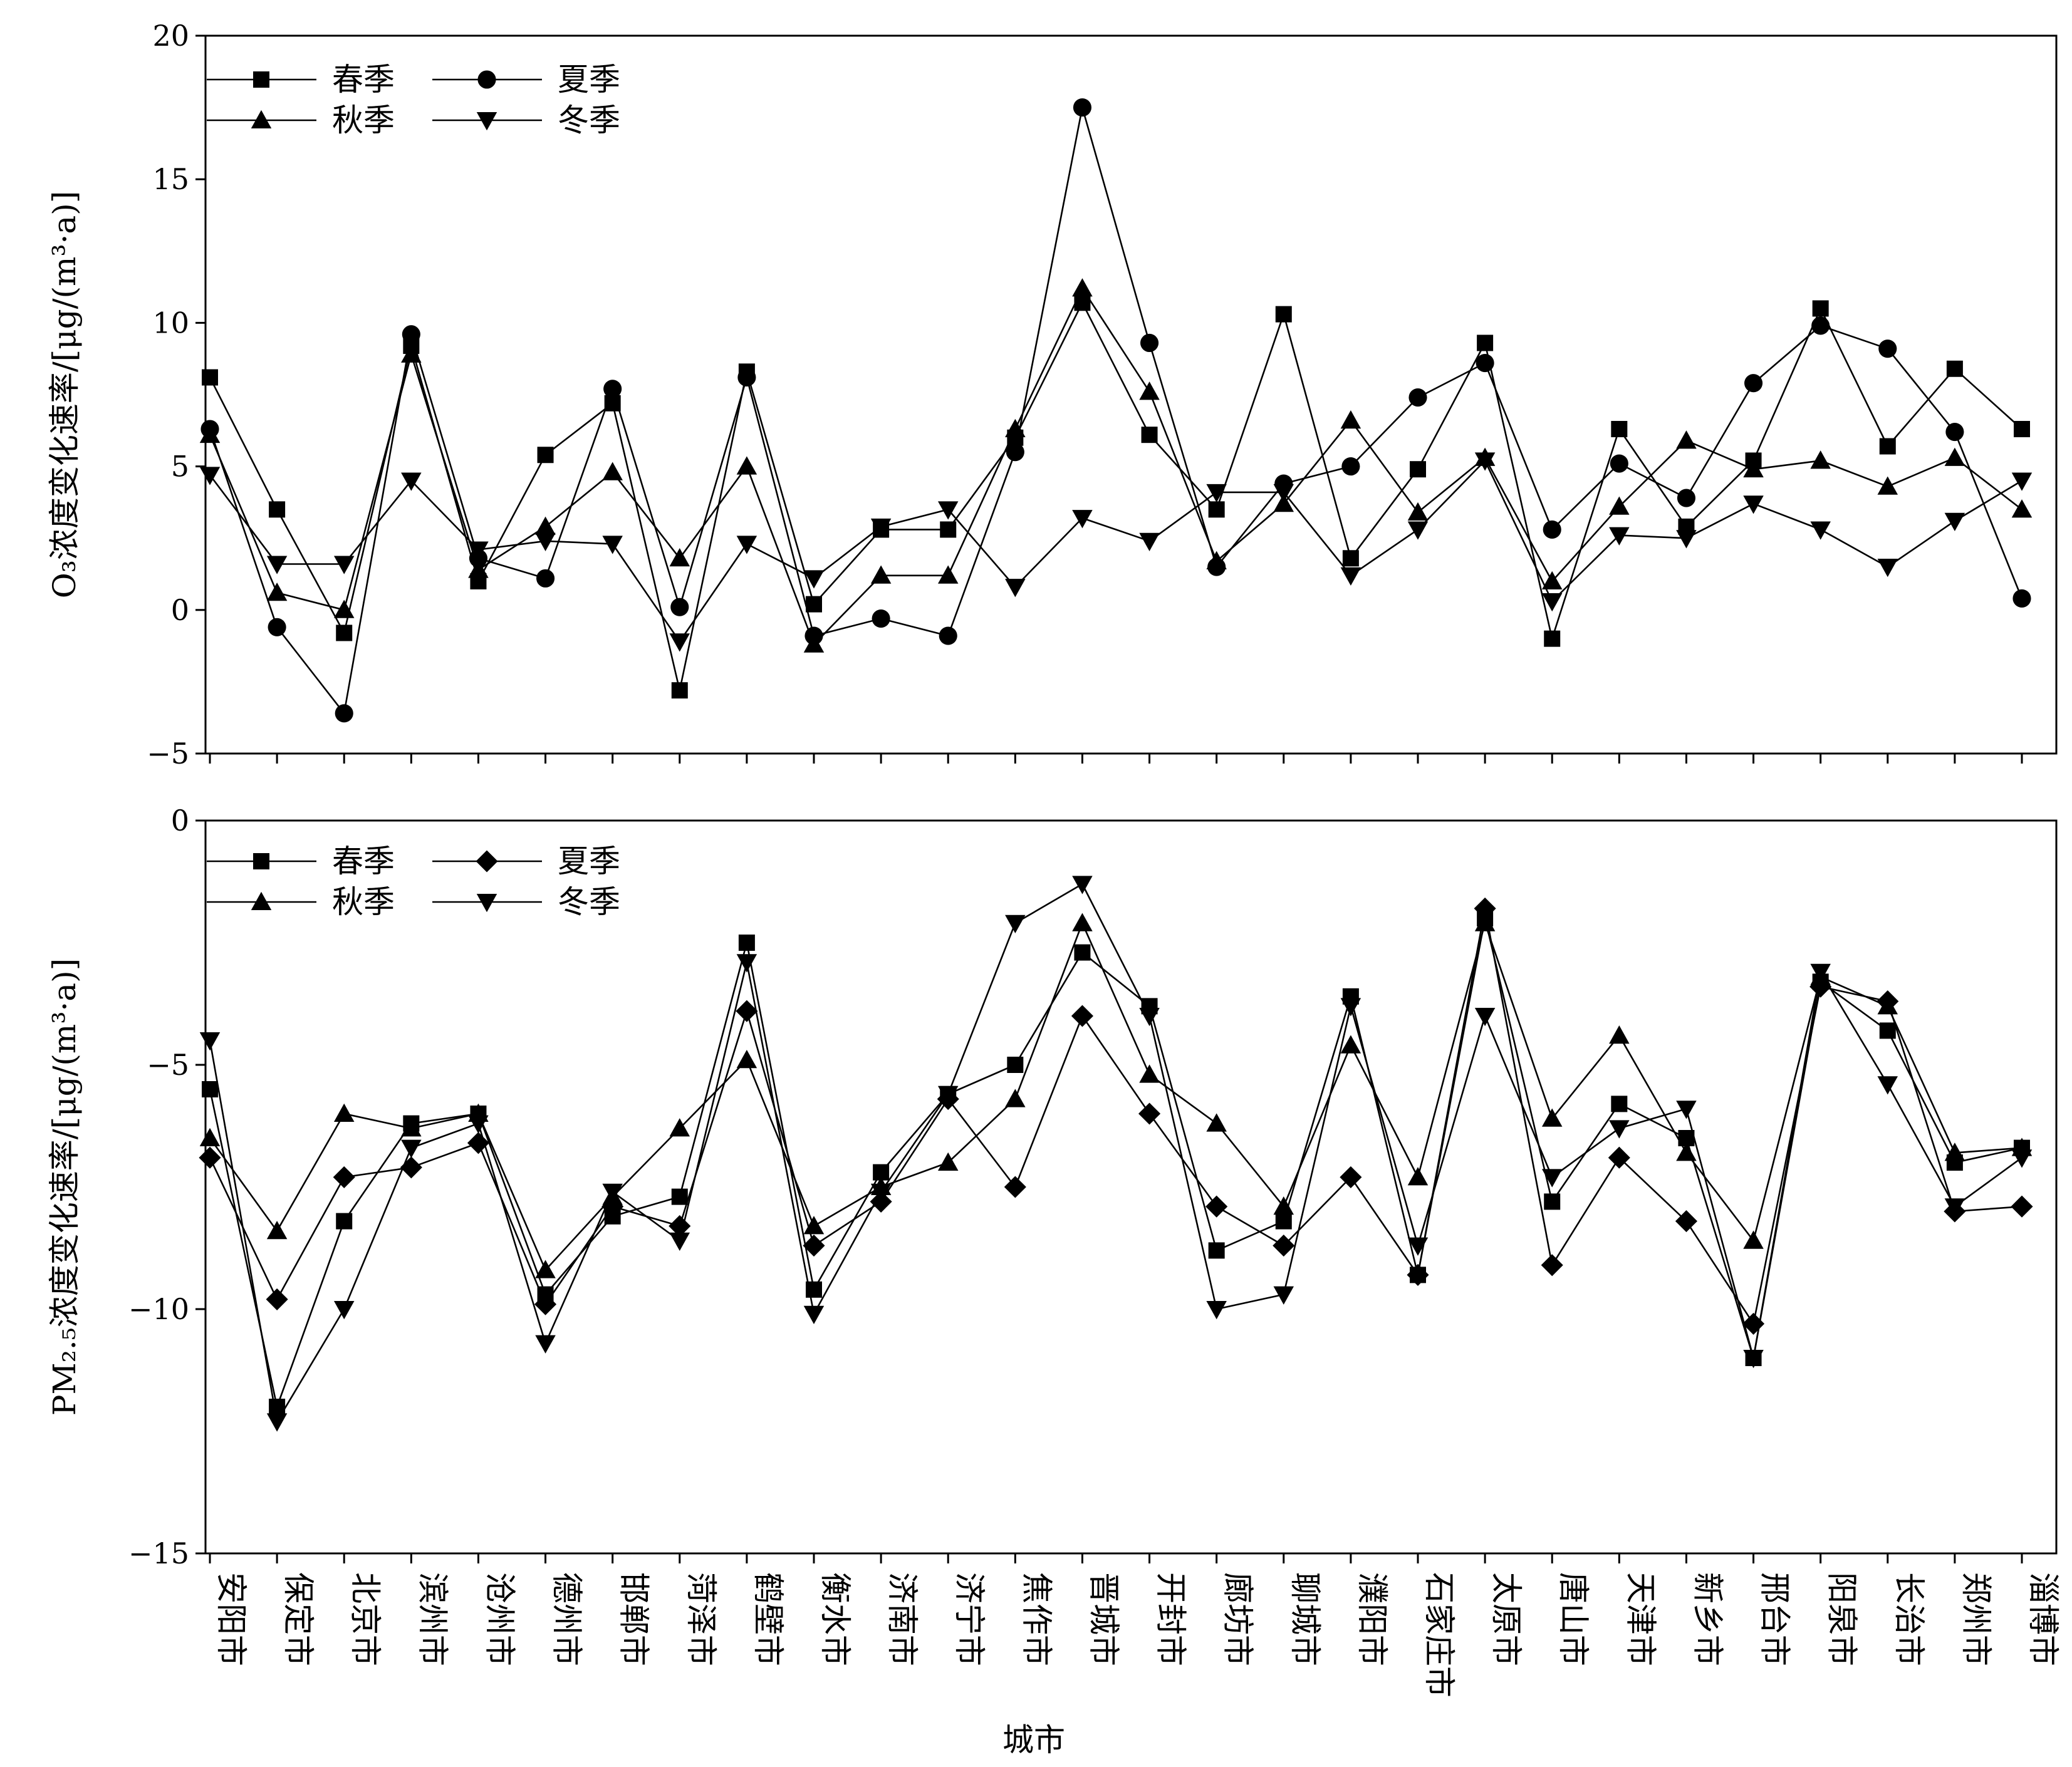  What do you see at coordinates (261, 861) in the screenshot?
I see `legend-marker` at bounding box center [261, 861].